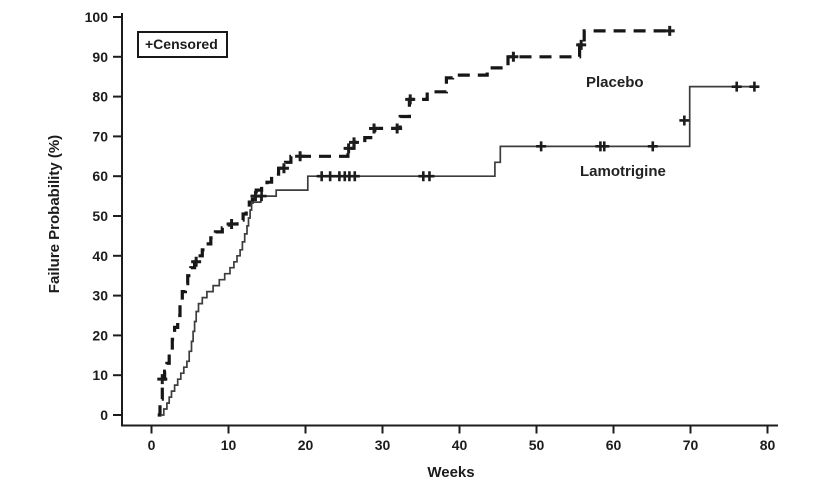 The width and height of the screenshot is (826, 491). What do you see at coordinates (691, 445) in the screenshot?
I see `x-tick-label: 70` at bounding box center [691, 445].